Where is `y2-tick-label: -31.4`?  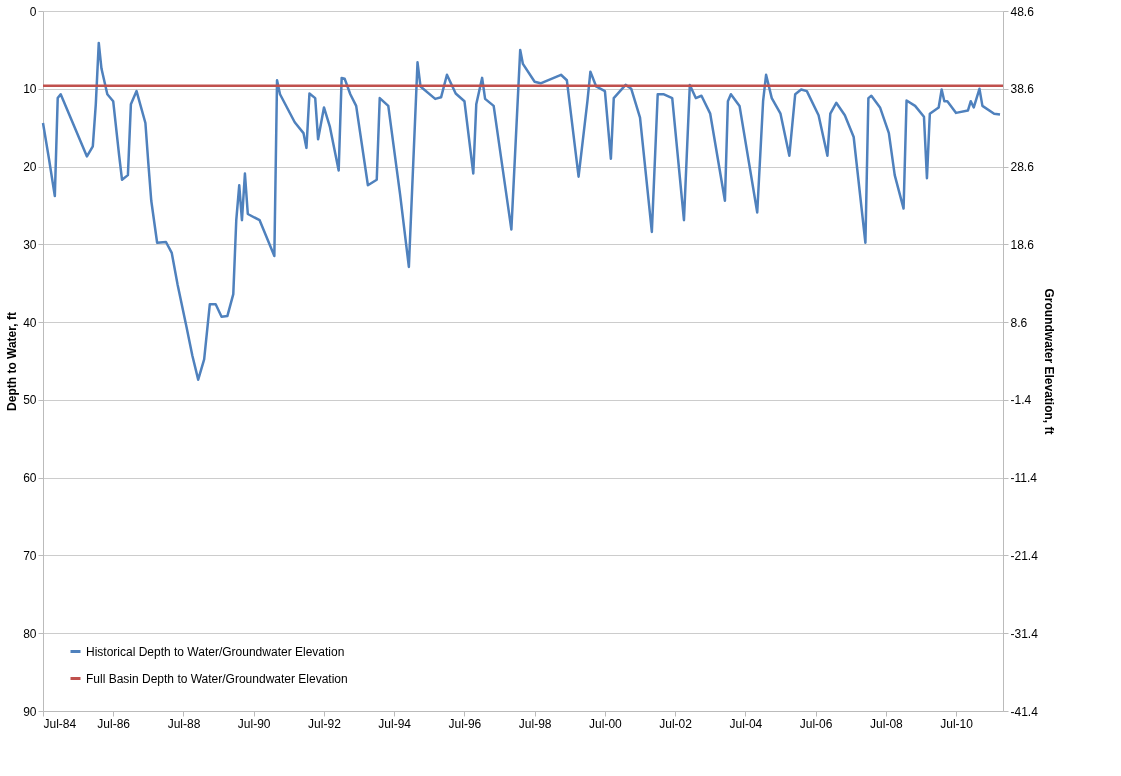
y2-tick-label: -31.4 is located at coordinates (1024, 633).